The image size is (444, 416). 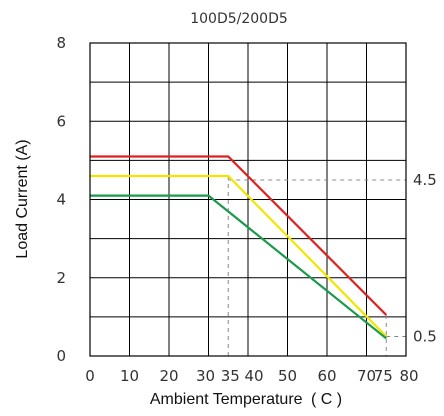 I want to click on x-tick-label: 35, so click(x=230, y=376).